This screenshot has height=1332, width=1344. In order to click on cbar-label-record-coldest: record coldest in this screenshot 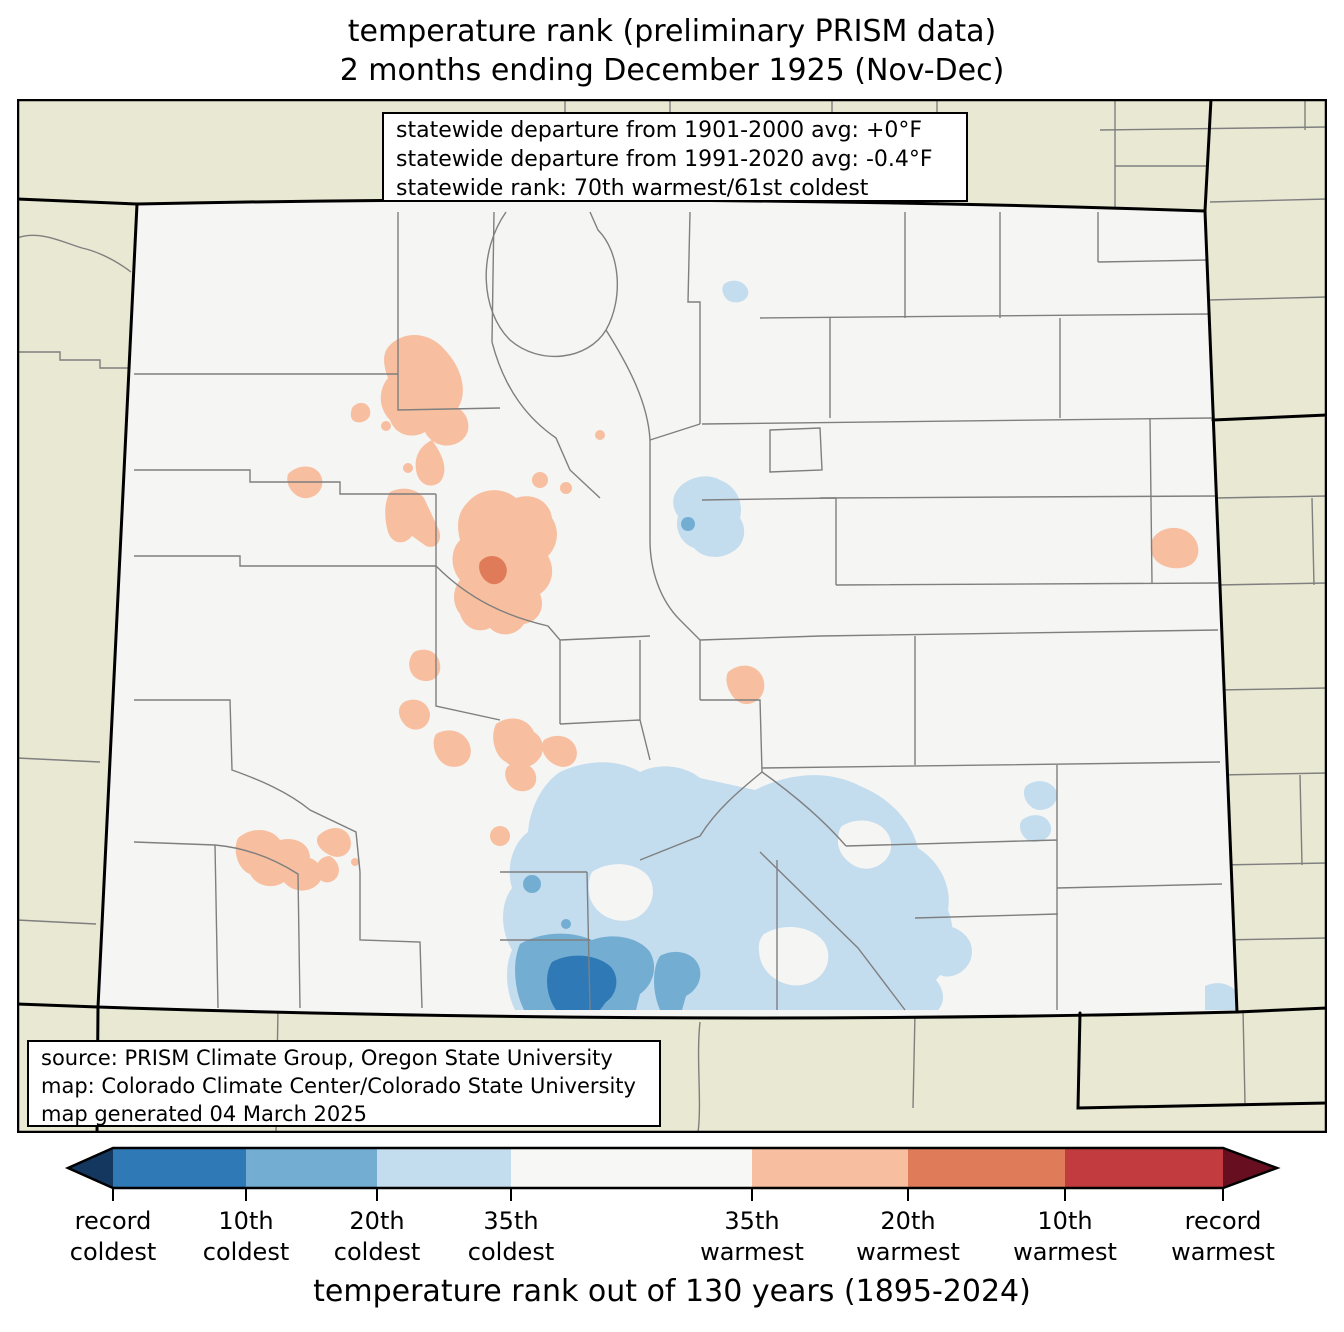, I will do `click(113, 1236)`.